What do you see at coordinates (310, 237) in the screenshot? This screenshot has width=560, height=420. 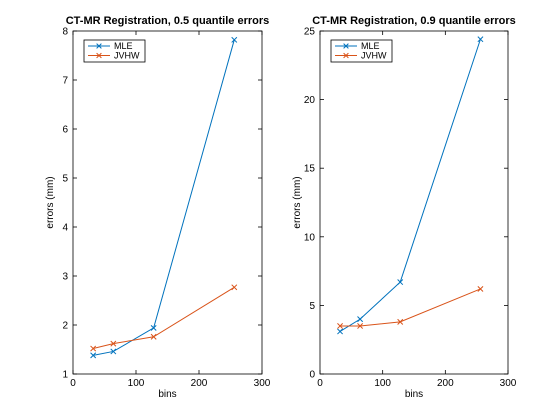 I see `y-tick-label: 10` at bounding box center [310, 237].